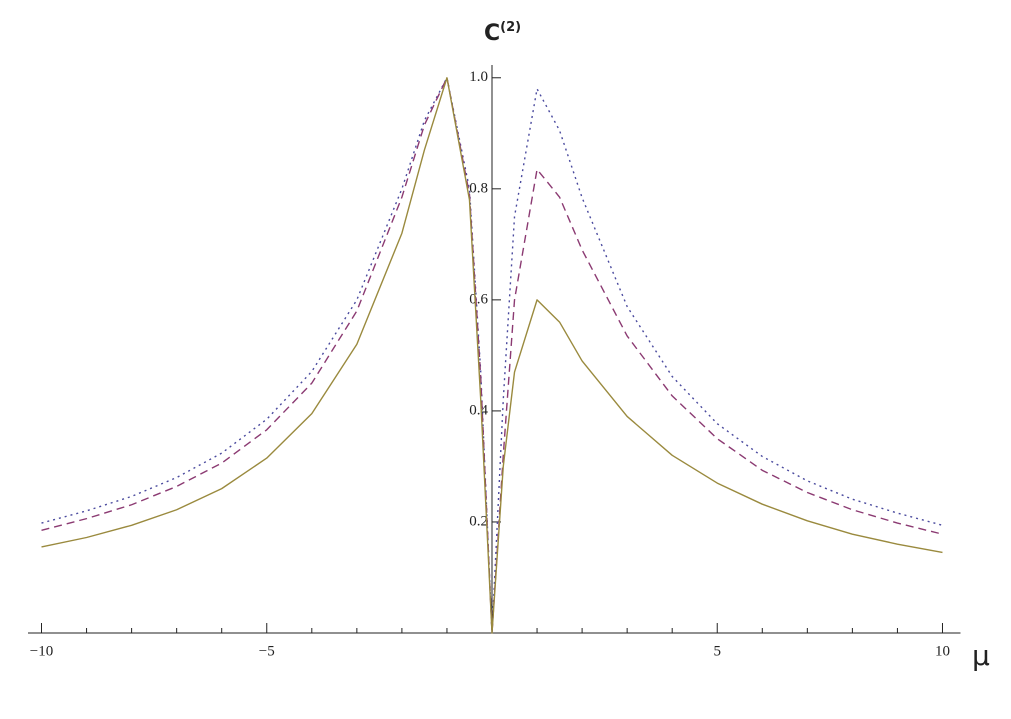 This screenshot has width=1011, height=719. Describe the element at coordinates (717, 651) in the screenshot. I see `x-tick-label: 5` at that location.